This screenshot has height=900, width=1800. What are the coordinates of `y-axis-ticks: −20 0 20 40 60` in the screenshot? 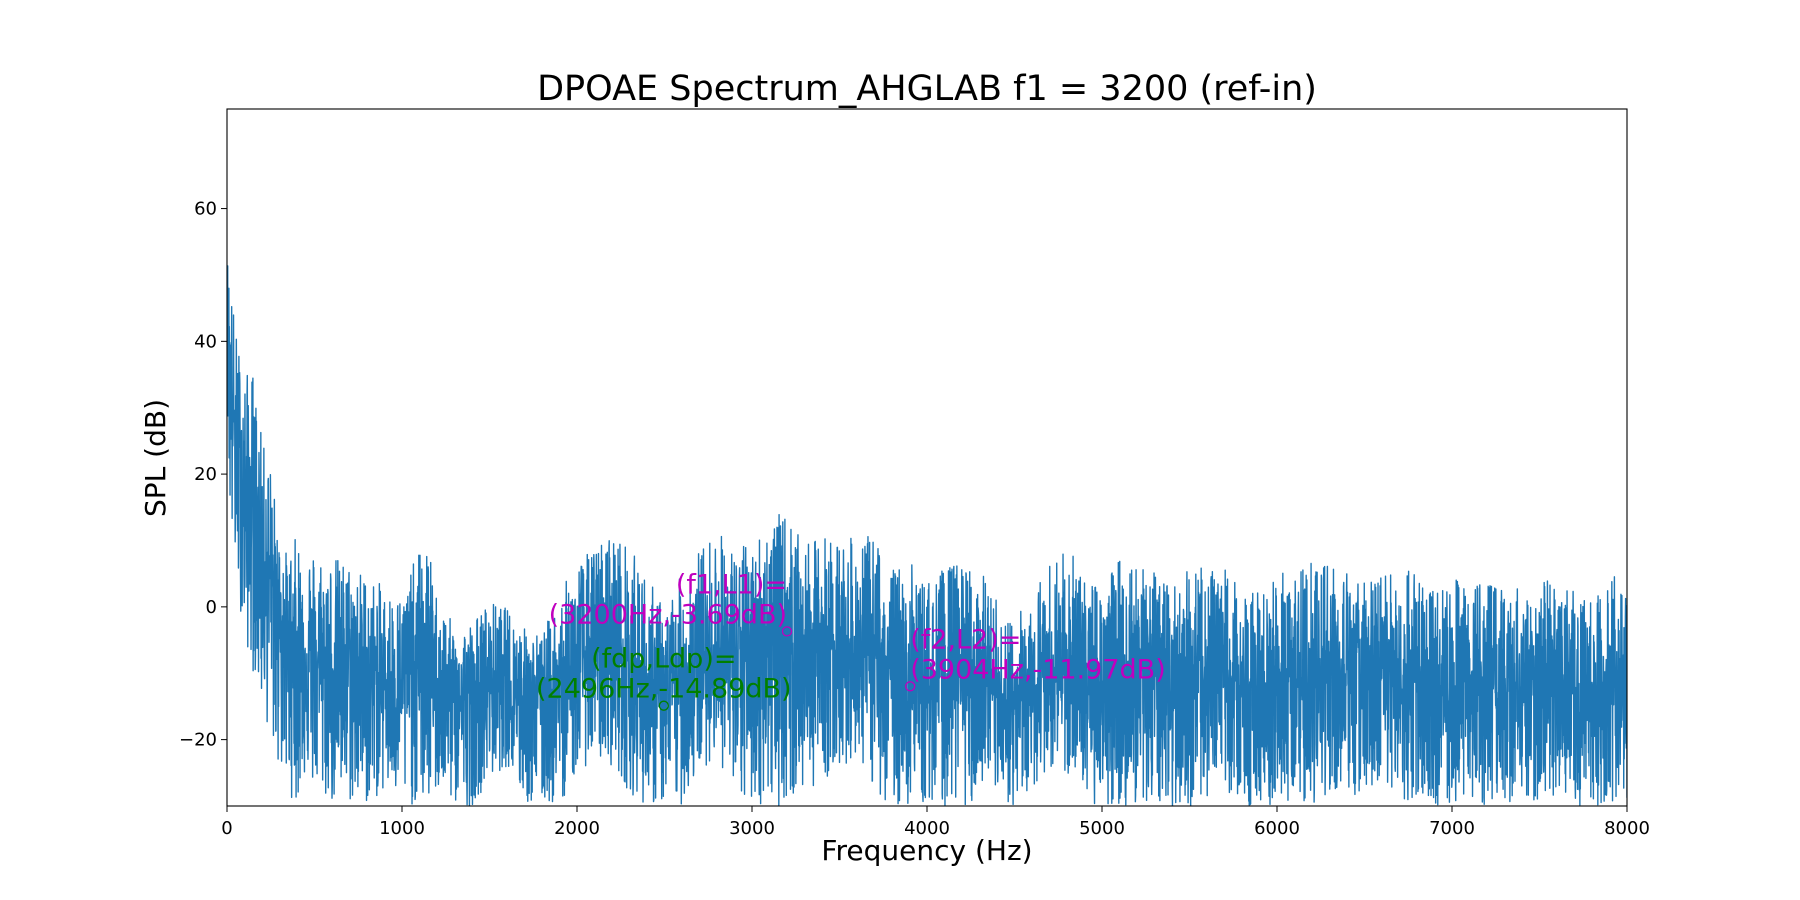 It's located at (203, 475).